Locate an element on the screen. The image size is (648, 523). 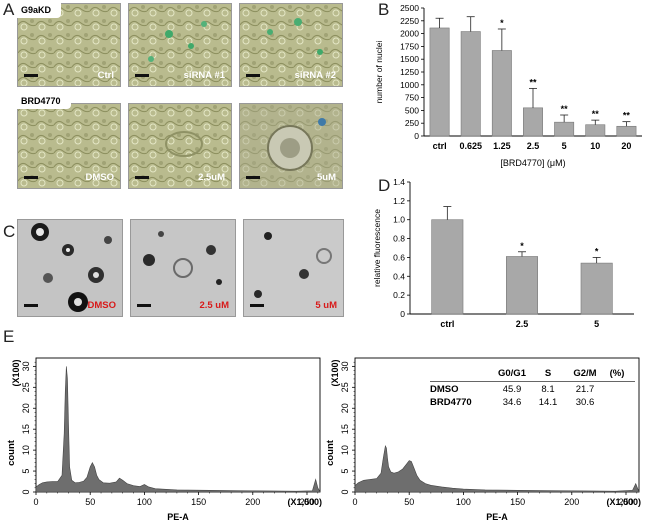
y-tick-label: 2250 is located at coordinates (409, 21).